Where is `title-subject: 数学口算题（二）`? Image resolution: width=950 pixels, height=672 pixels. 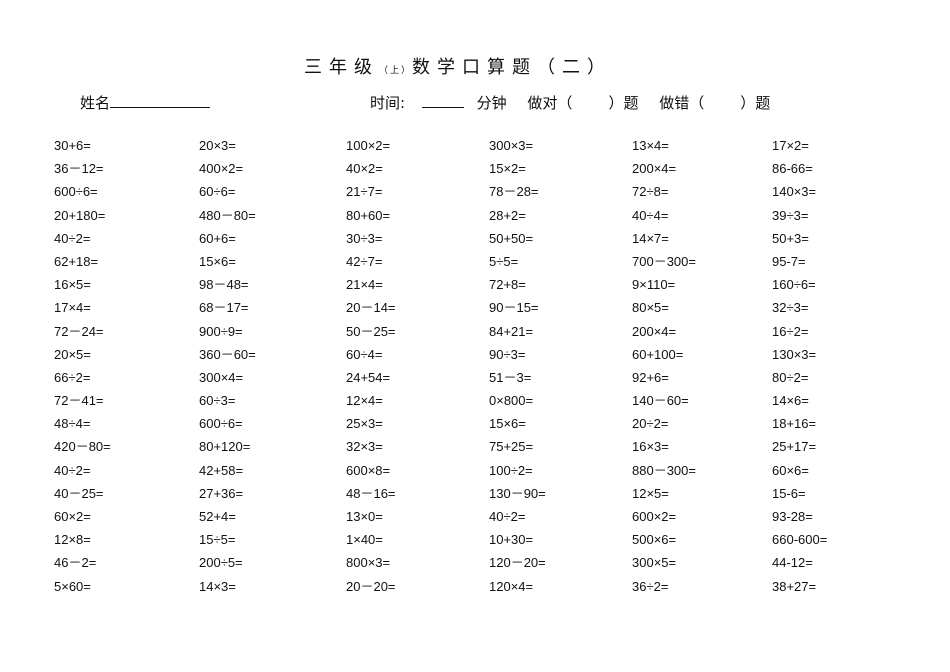
title-subject: 数学口算题（二） is located at coordinates (512, 67).